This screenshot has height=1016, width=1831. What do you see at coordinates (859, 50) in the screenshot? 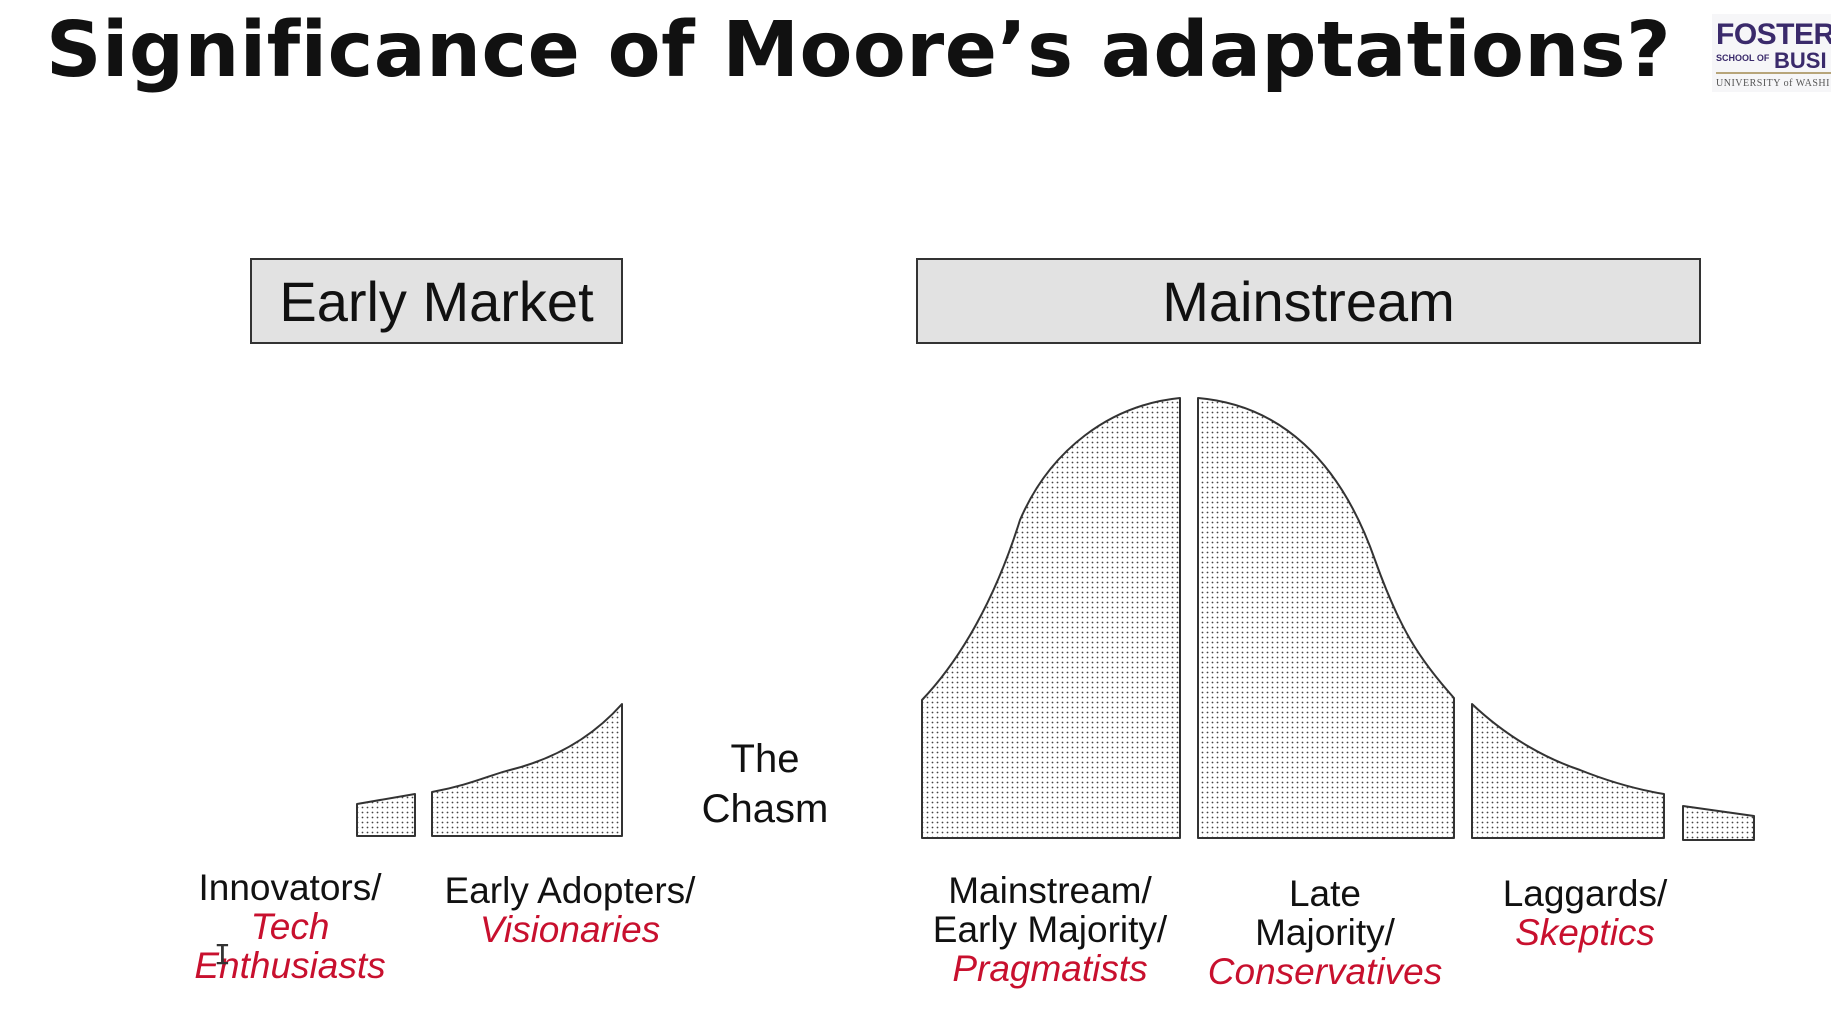
I see `slide-title: Significance of Moore’s adaptations?` at bounding box center [859, 50].